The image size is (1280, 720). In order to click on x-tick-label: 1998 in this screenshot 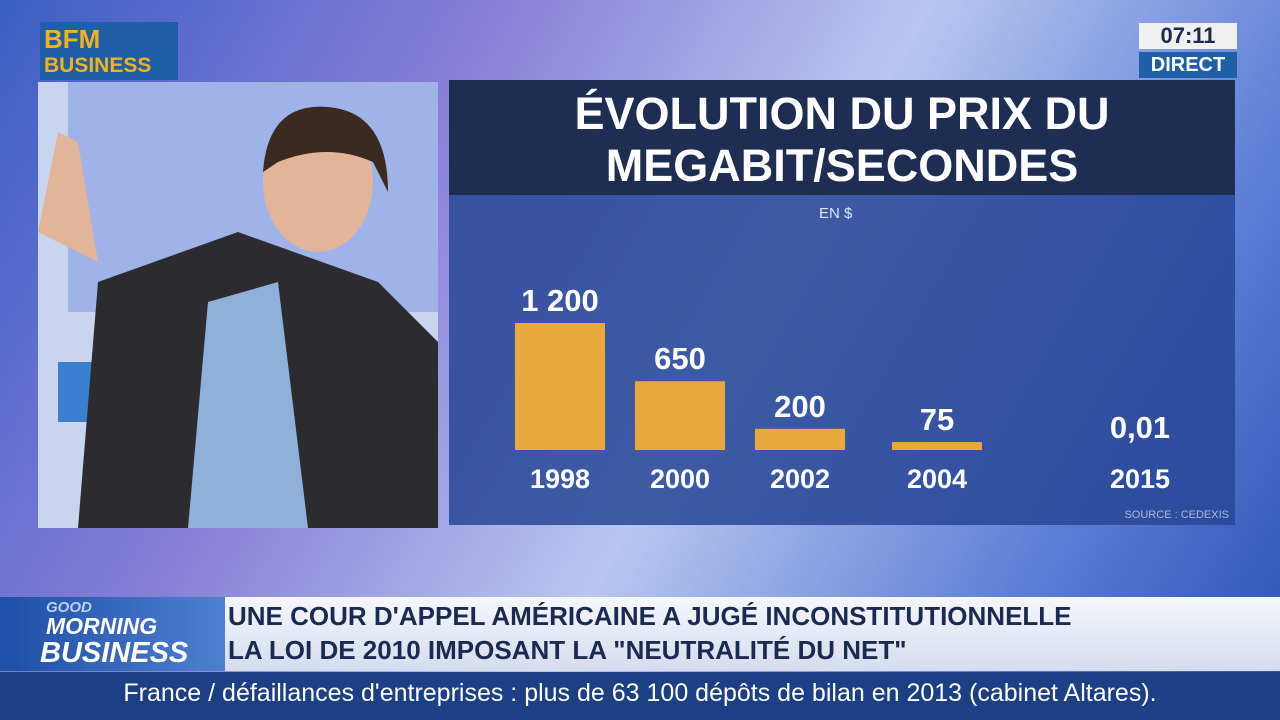, I will do `click(560, 479)`.